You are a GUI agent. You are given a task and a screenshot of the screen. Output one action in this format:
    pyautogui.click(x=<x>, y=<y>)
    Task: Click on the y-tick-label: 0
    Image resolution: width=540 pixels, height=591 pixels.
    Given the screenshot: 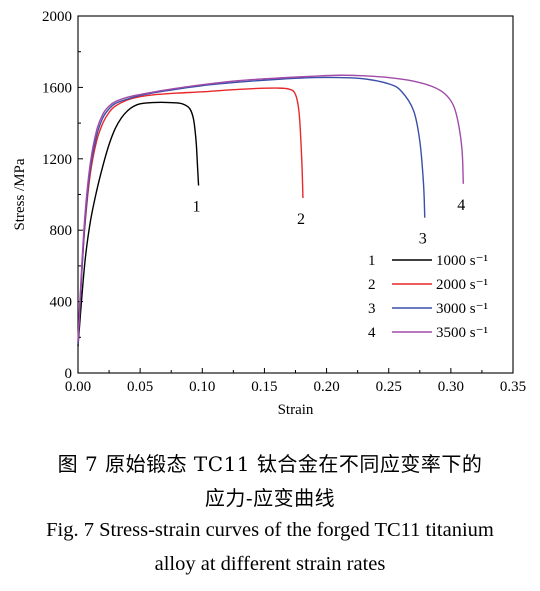 What is the action you would take?
    pyautogui.click(x=69, y=374)
    